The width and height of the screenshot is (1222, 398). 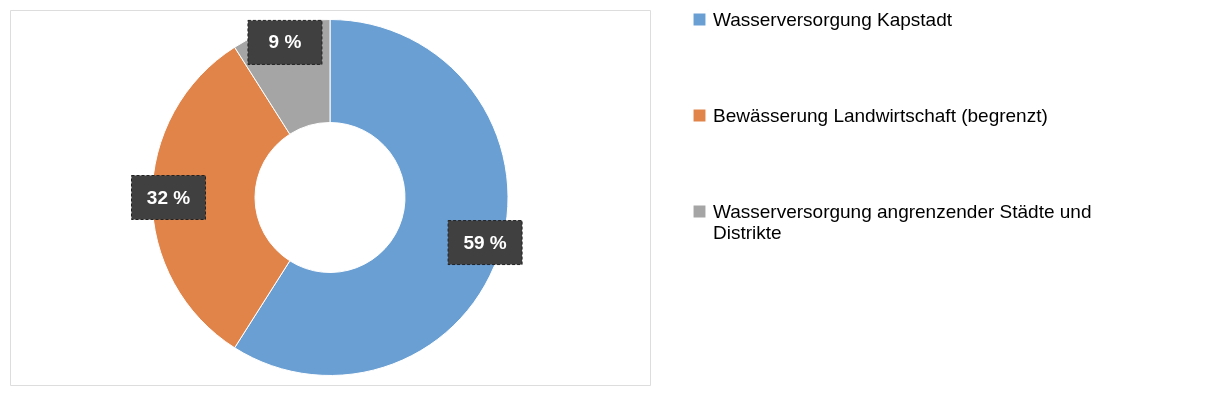 What do you see at coordinates (902, 221) in the screenshot?
I see `legend-label: Wasserversorgung angrenzender Städte und Distrikte` at bounding box center [902, 221].